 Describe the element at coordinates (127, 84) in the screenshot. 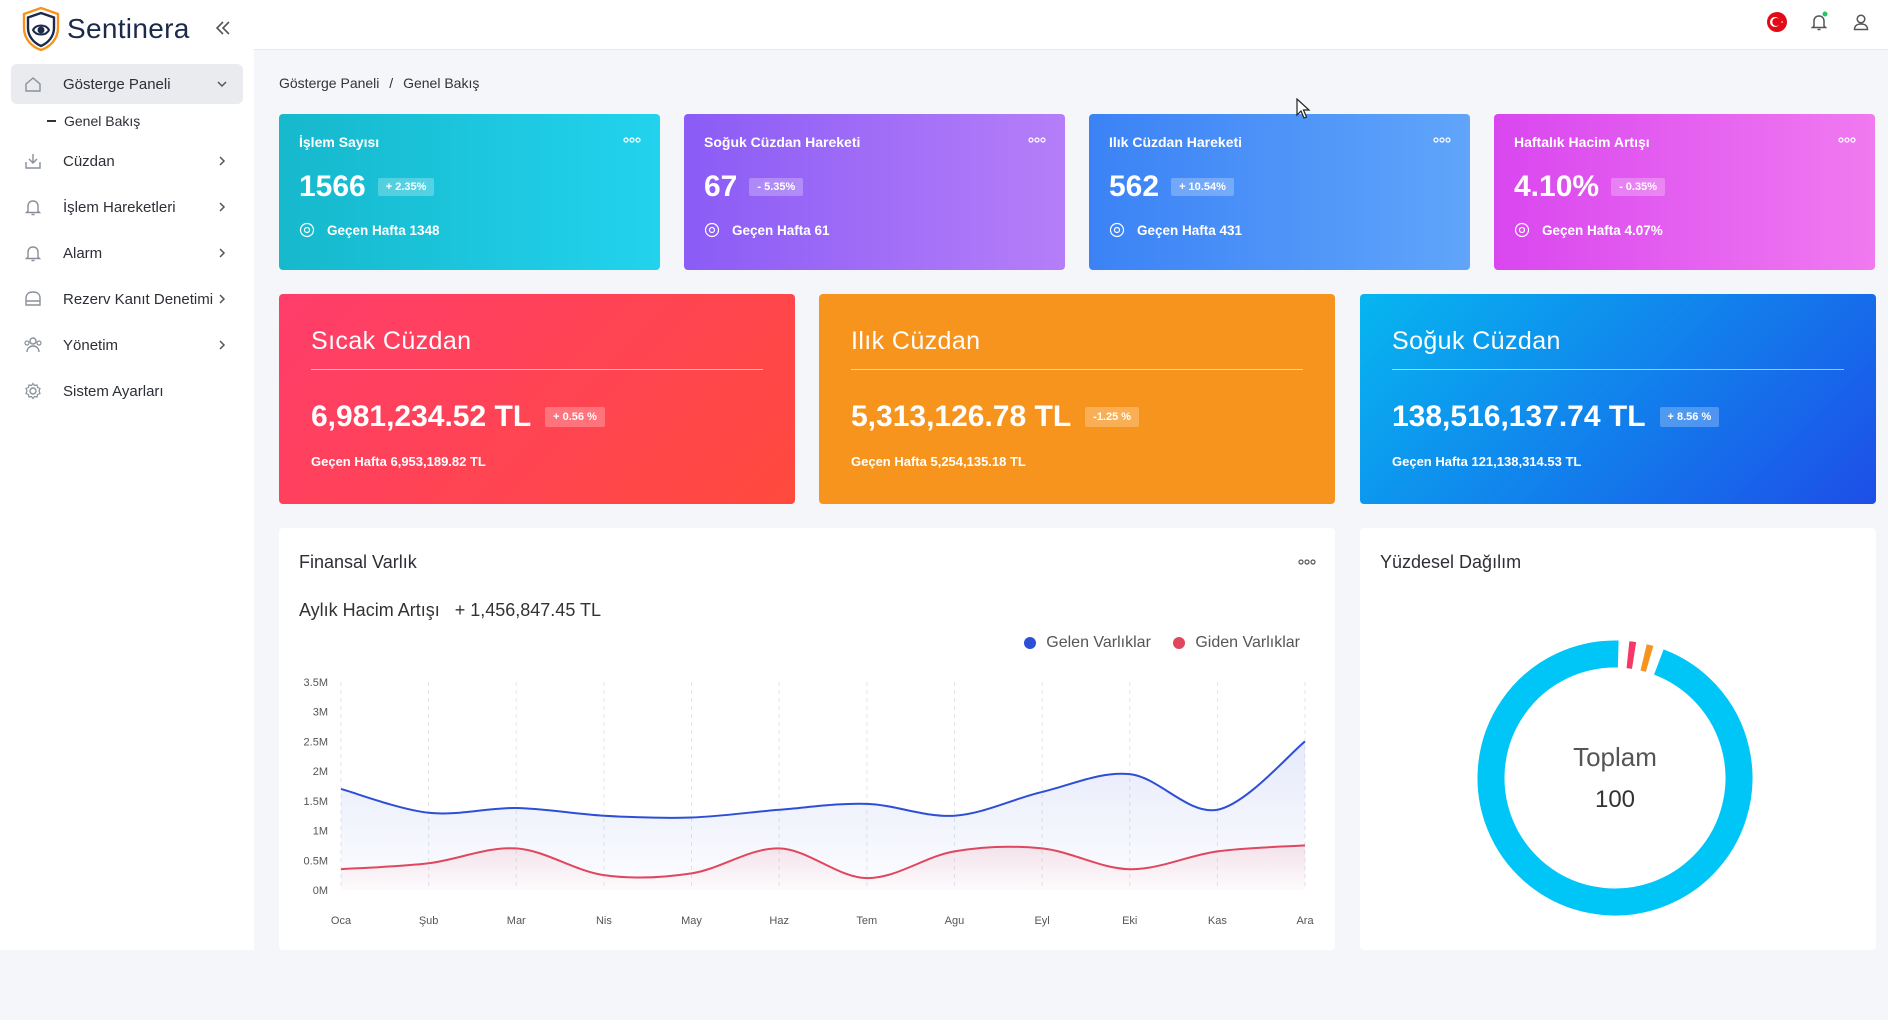

I see `sidebar-item-dashboard: Gösterge Paneli` at that location.